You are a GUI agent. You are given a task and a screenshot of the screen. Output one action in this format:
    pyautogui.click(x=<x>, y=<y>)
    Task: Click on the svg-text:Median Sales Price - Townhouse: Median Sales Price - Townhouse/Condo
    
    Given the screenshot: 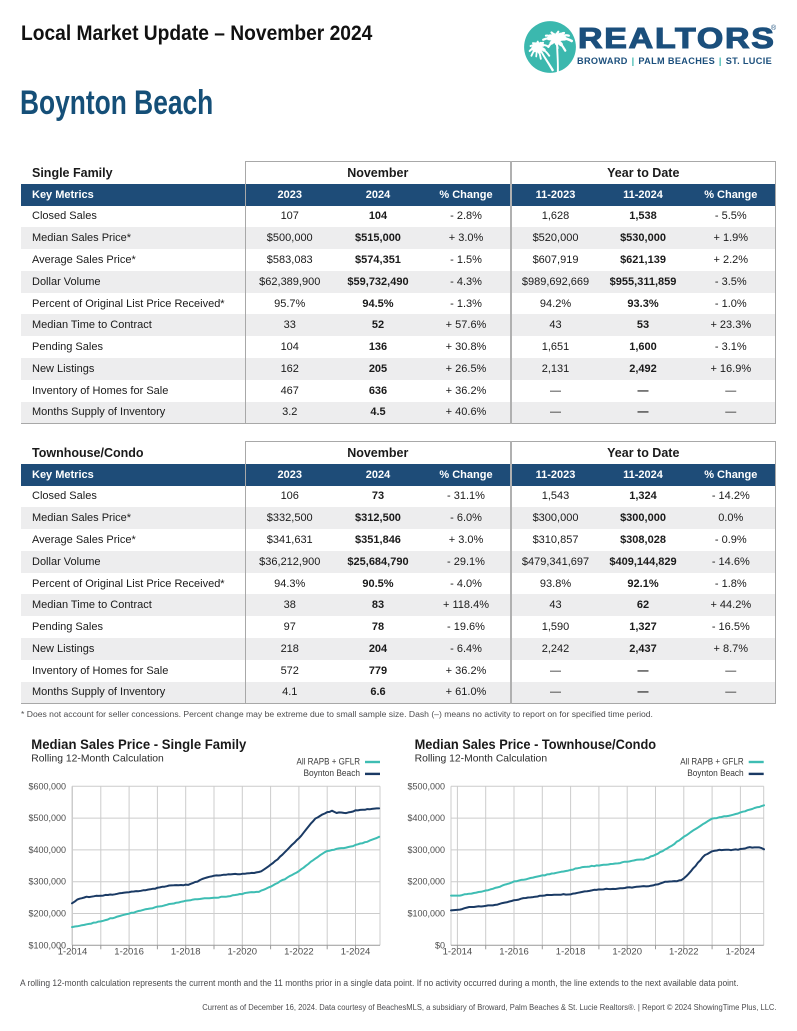 What is the action you would take?
    pyautogui.click(x=535, y=744)
    